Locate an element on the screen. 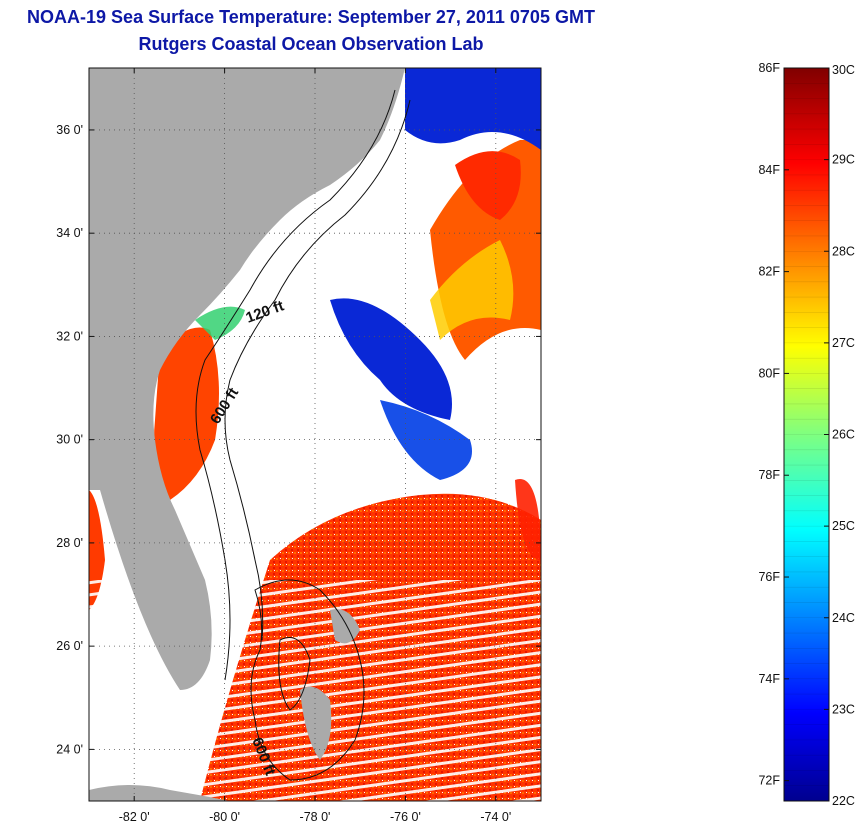 This screenshot has height=832, width=865. fahrenheit-tick-label: 78F is located at coordinates (769, 475).